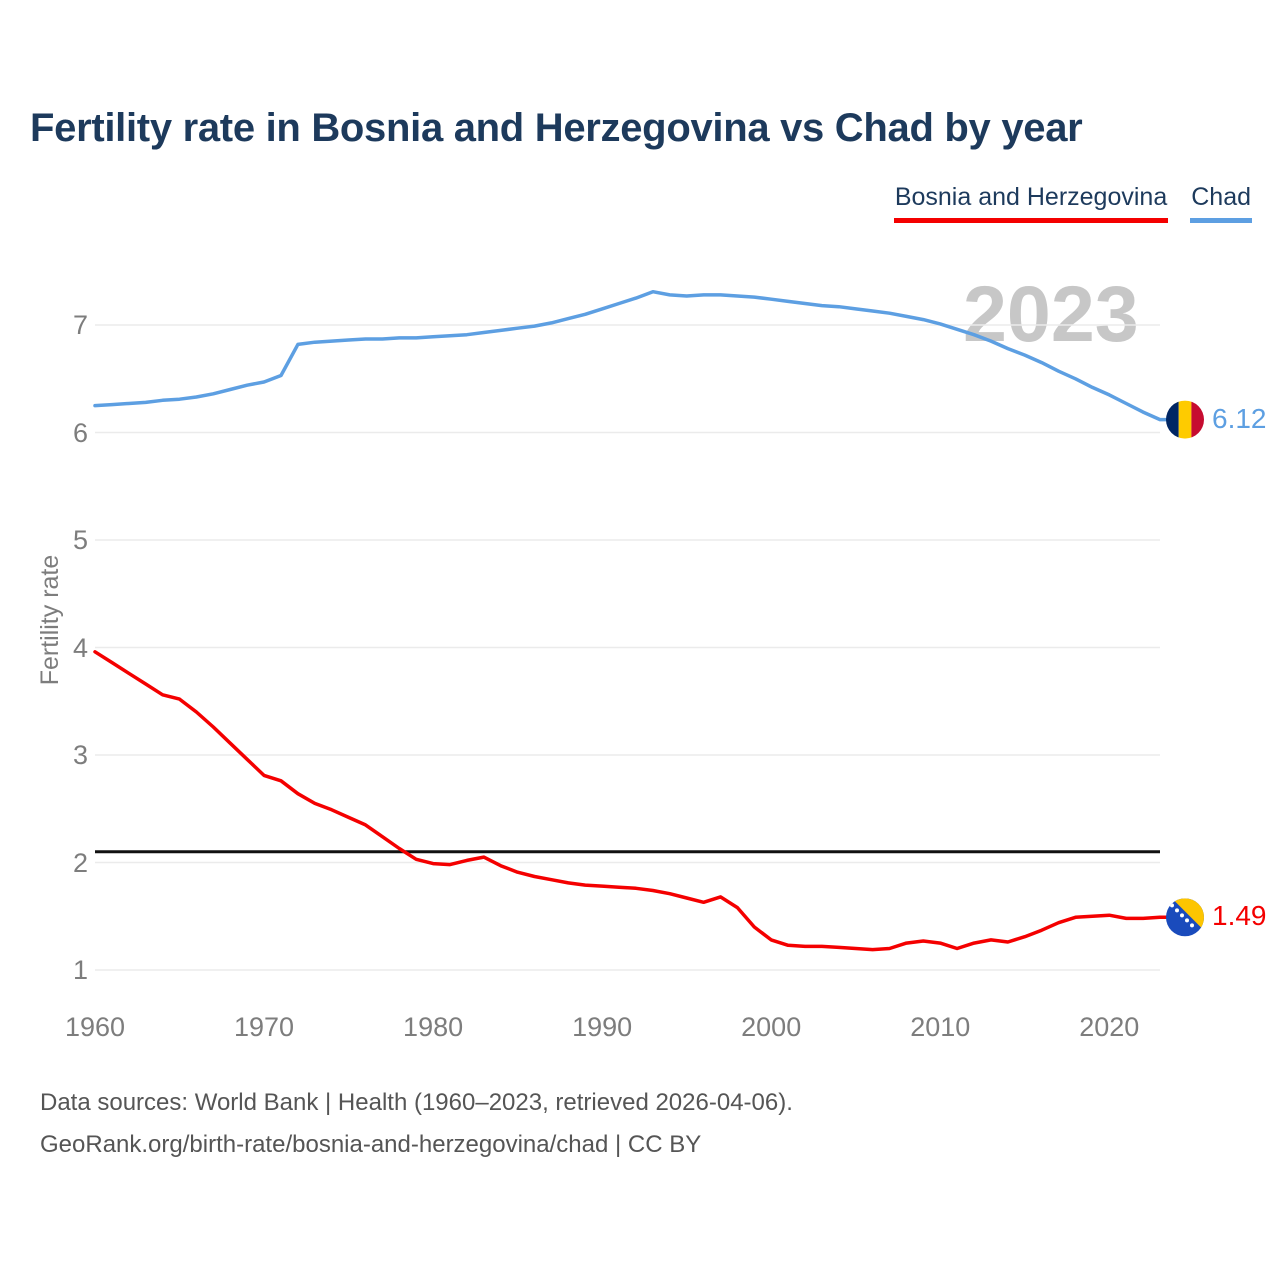 Image resolution: width=1280 pixels, height=1280 pixels. Describe the element at coordinates (95, 1027) in the screenshot. I see `x-tick-label: 1960` at that location.